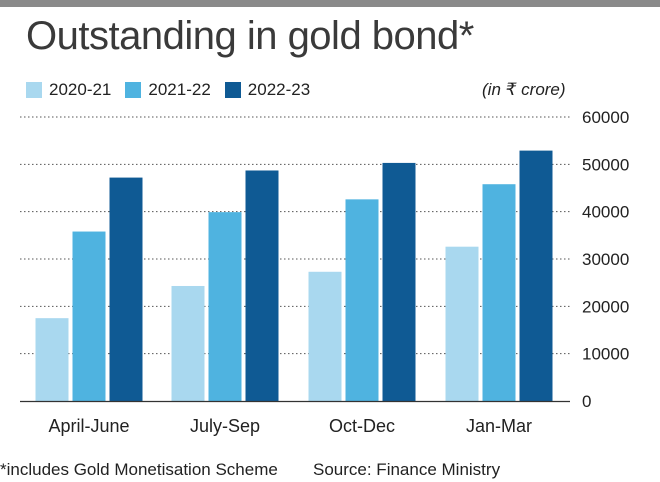 This screenshot has height=482, width=660. What do you see at coordinates (499, 426) in the screenshot?
I see `x-tick-label: Jan-Mar` at bounding box center [499, 426].